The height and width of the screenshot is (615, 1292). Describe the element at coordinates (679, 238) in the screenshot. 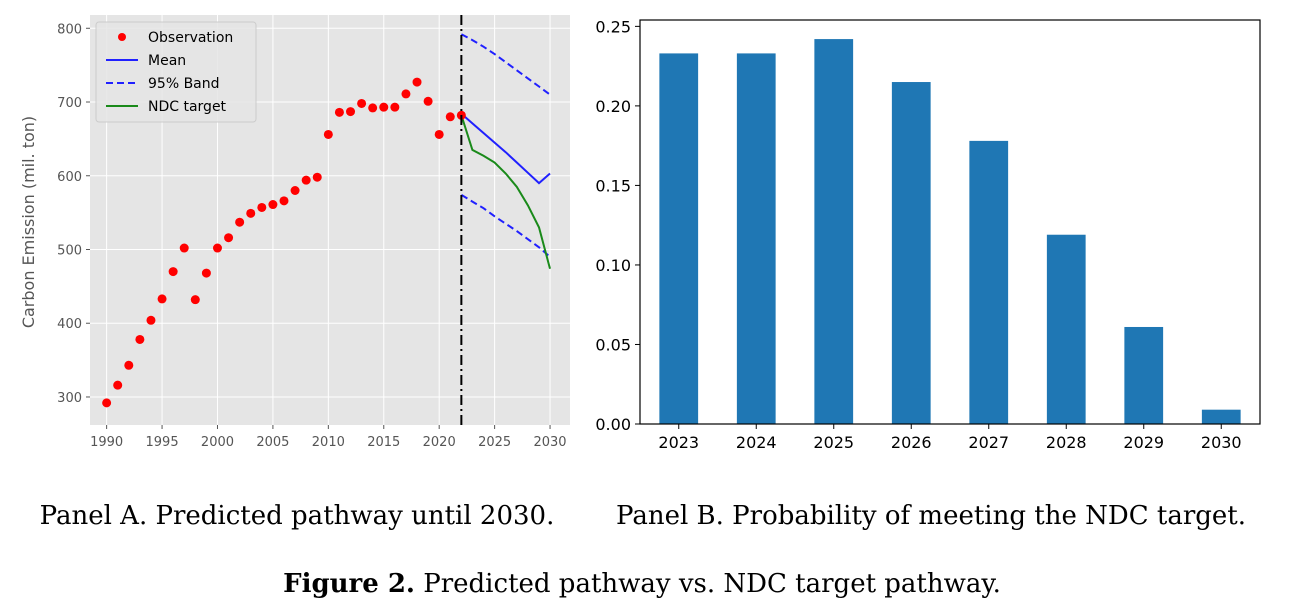

I see `bar-2023` at that location.